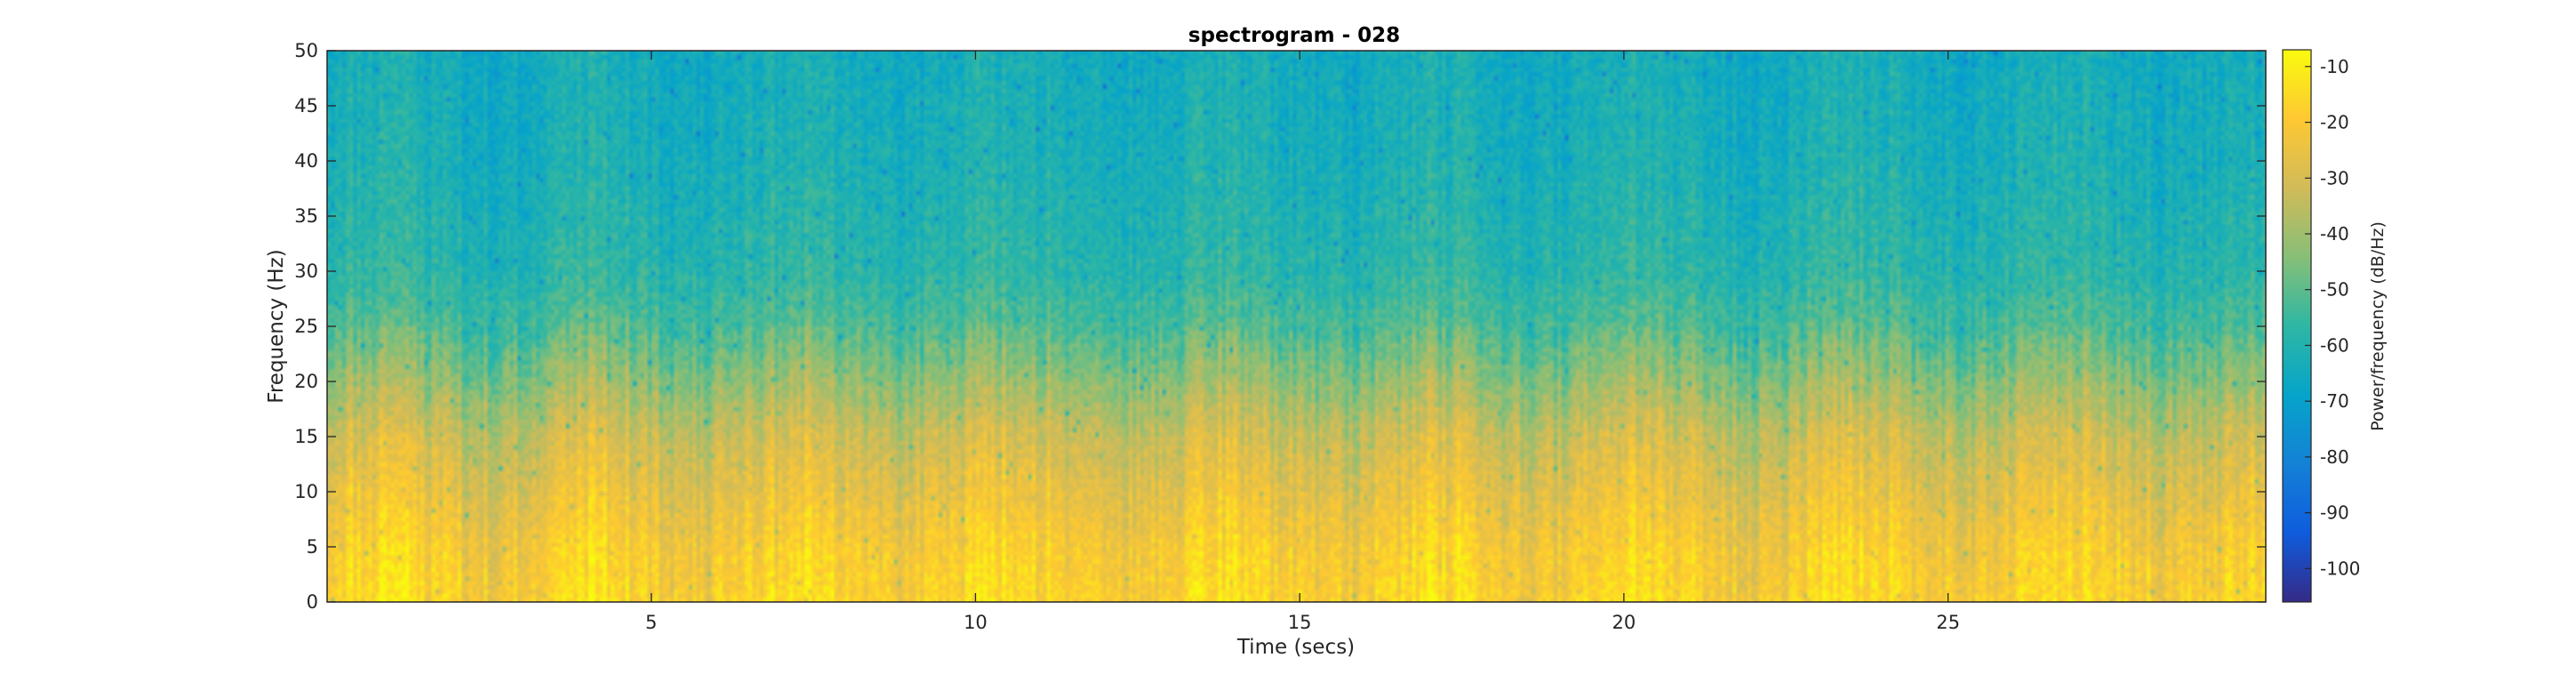  Describe the element at coordinates (1295, 647) in the screenshot. I see `x-axis-label: Time (secs)` at that location.